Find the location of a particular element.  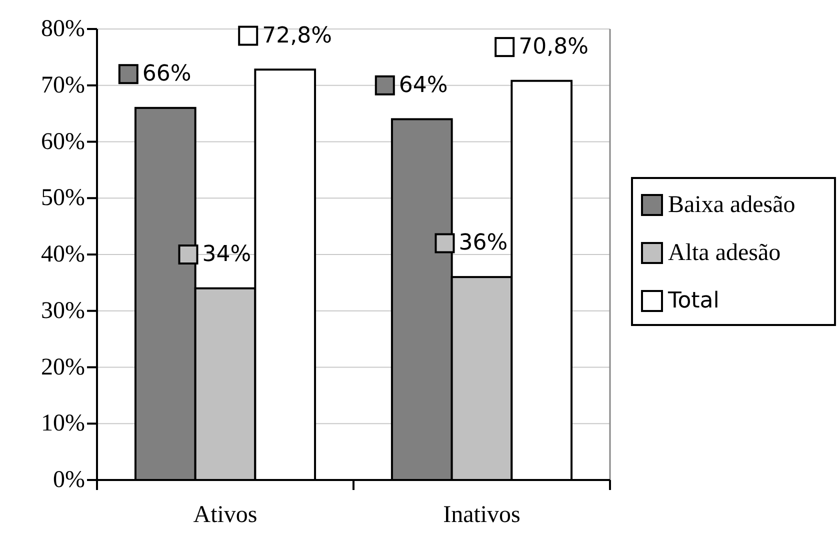

y-tick-label: 60% is located at coordinates (63, 141).